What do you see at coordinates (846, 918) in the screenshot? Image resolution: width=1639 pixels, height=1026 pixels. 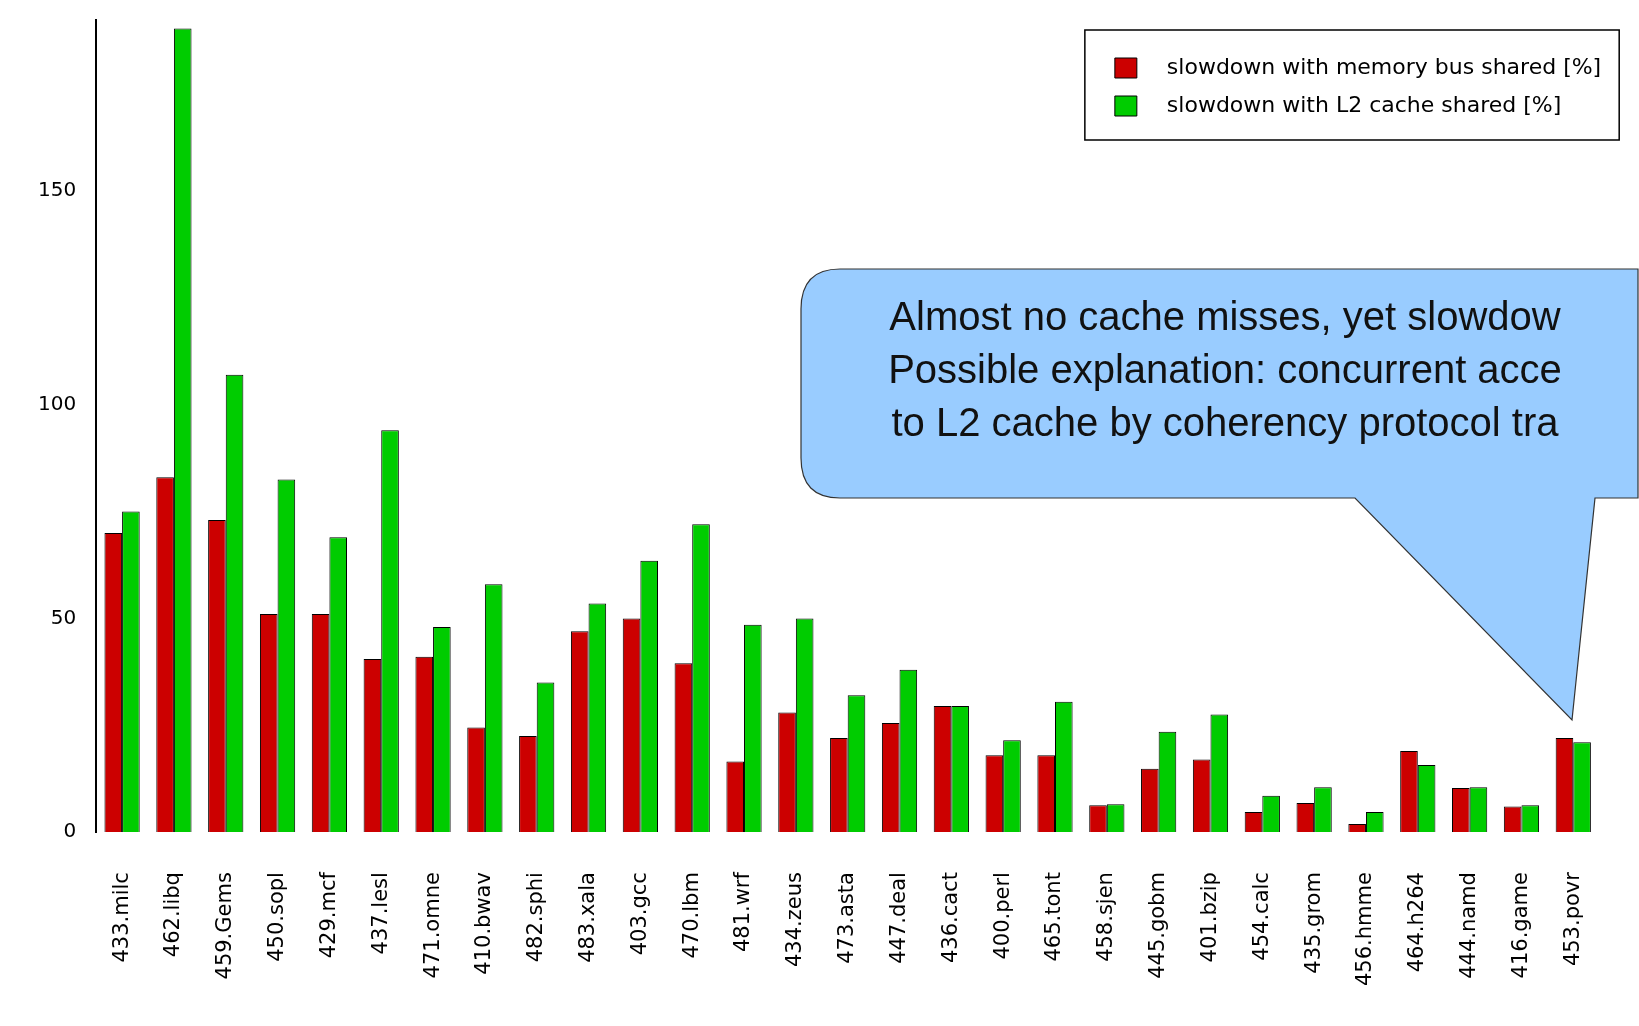 I see `x-tick-label: 473.asta` at bounding box center [846, 918].